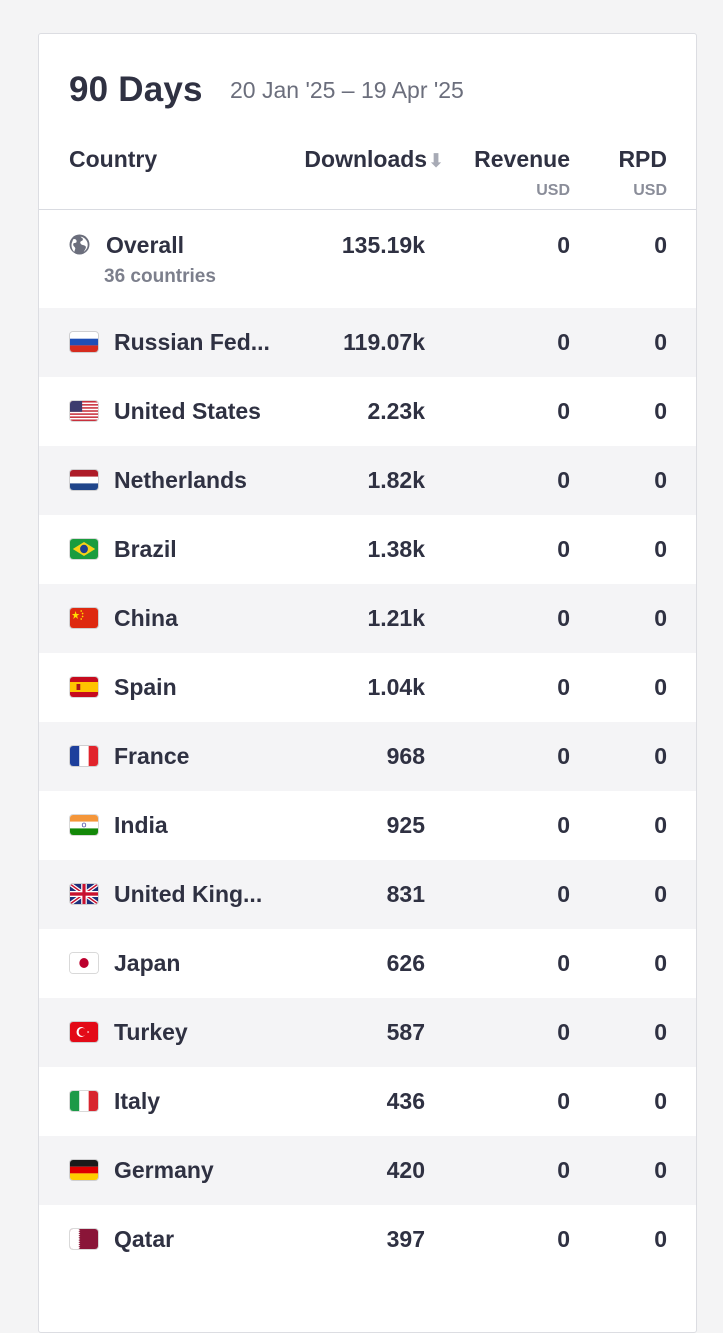 The width and height of the screenshot is (723, 1333). I want to click on downloads-value: 420, so click(405, 1170).